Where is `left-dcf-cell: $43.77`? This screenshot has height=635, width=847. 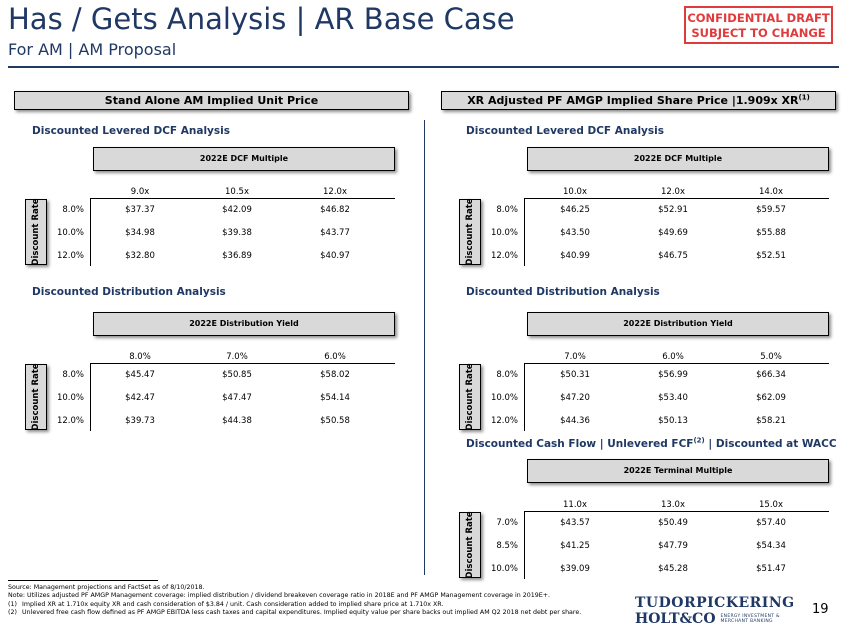 left-dcf-cell: $43.77 is located at coordinates (335, 233).